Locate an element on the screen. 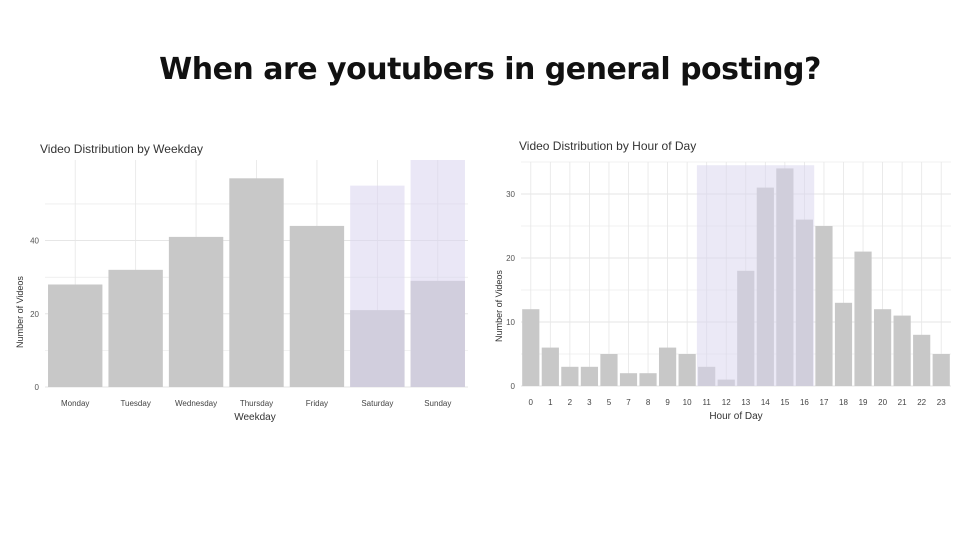  x-tick-label: Friday is located at coordinates (317, 403).